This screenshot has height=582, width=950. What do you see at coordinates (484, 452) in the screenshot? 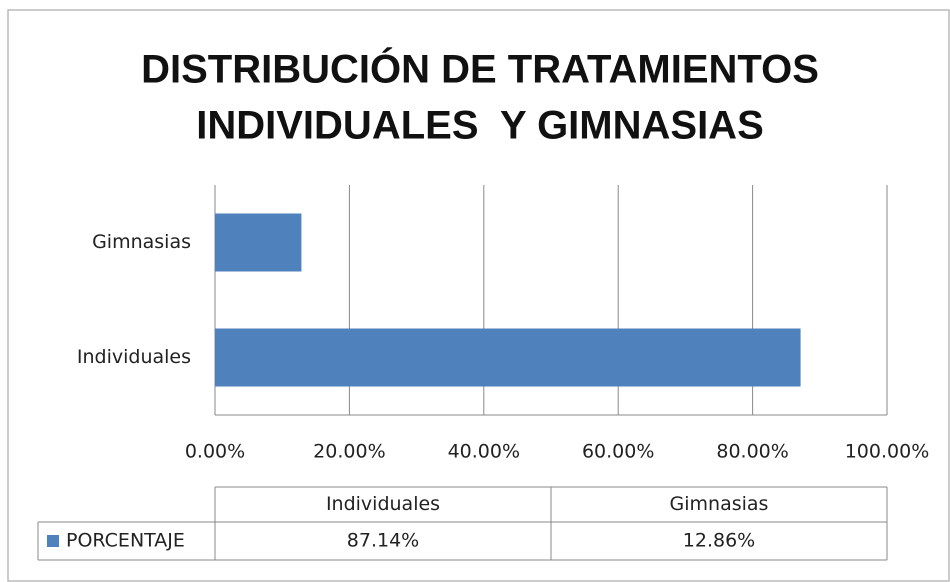
I see `x-tick-label: 40.00%` at bounding box center [484, 452].